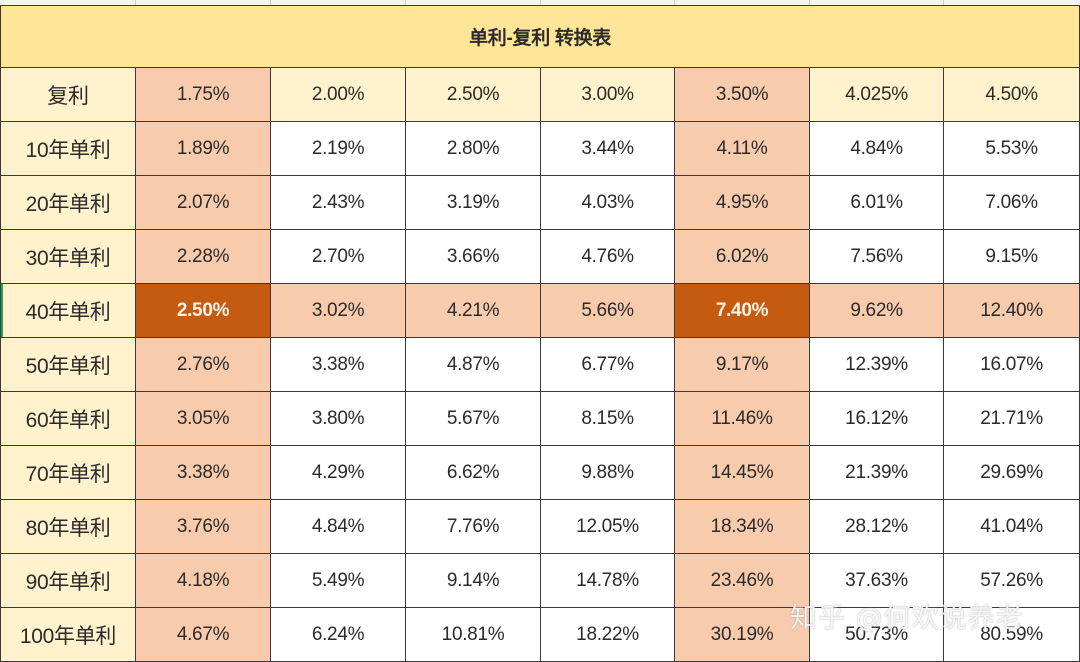 This screenshot has height=662, width=1080. I want to click on rate-cell: 18.34%, so click(742, 526).